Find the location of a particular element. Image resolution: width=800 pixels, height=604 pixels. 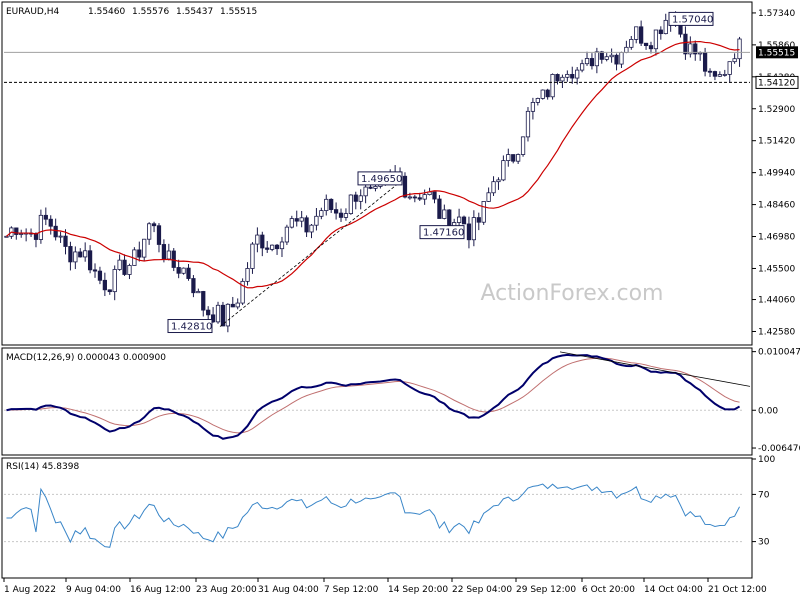

rsi-tick-label: 100 is located at coordinates (766, 460).